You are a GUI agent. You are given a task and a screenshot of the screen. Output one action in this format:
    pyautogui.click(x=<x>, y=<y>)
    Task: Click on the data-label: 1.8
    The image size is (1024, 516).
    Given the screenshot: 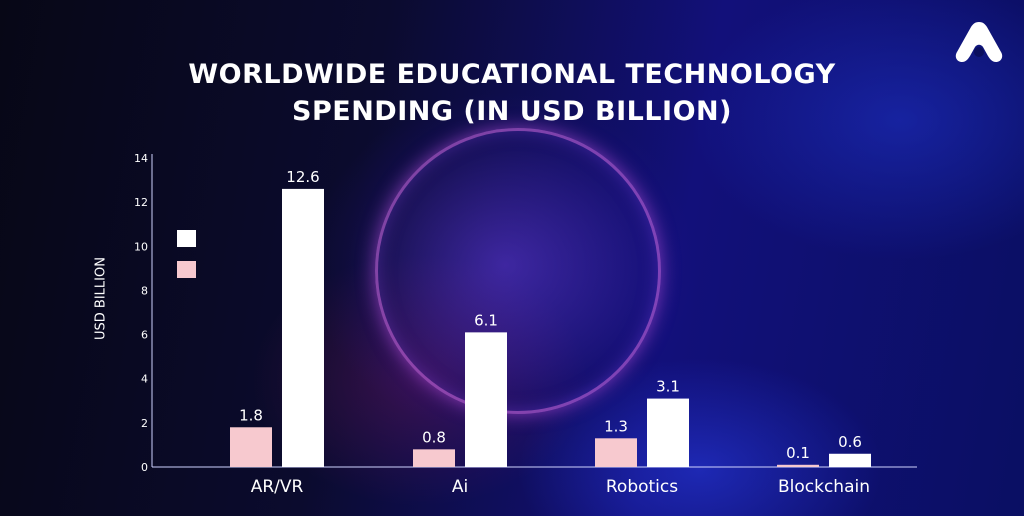 What is the action you would take?
    pyautogui.click(x=251, y=415)
    